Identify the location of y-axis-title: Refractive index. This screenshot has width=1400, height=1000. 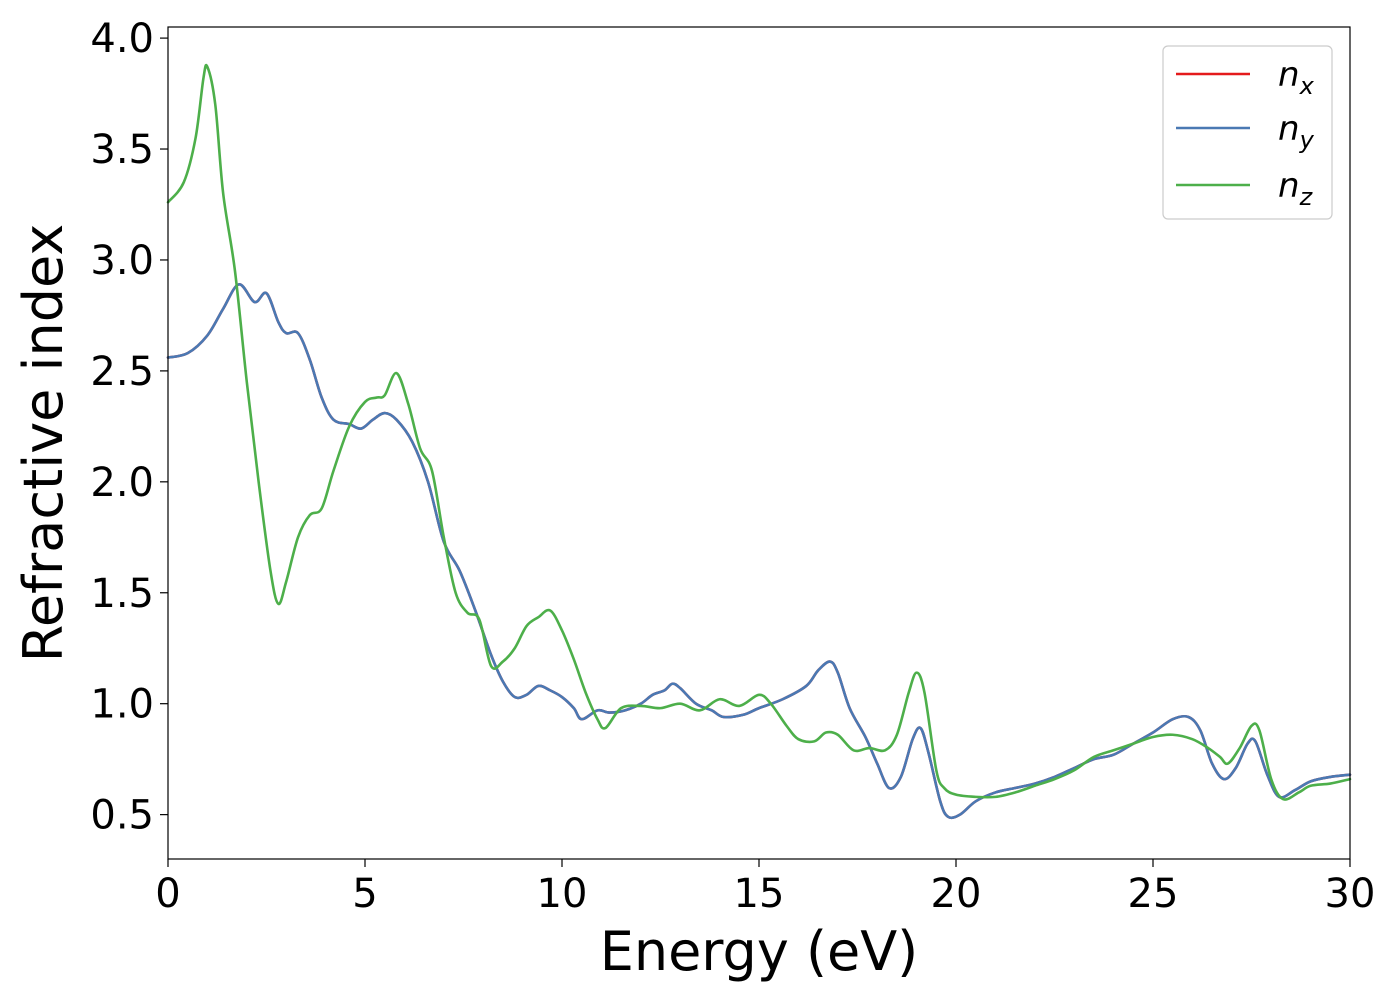
(43, 443).